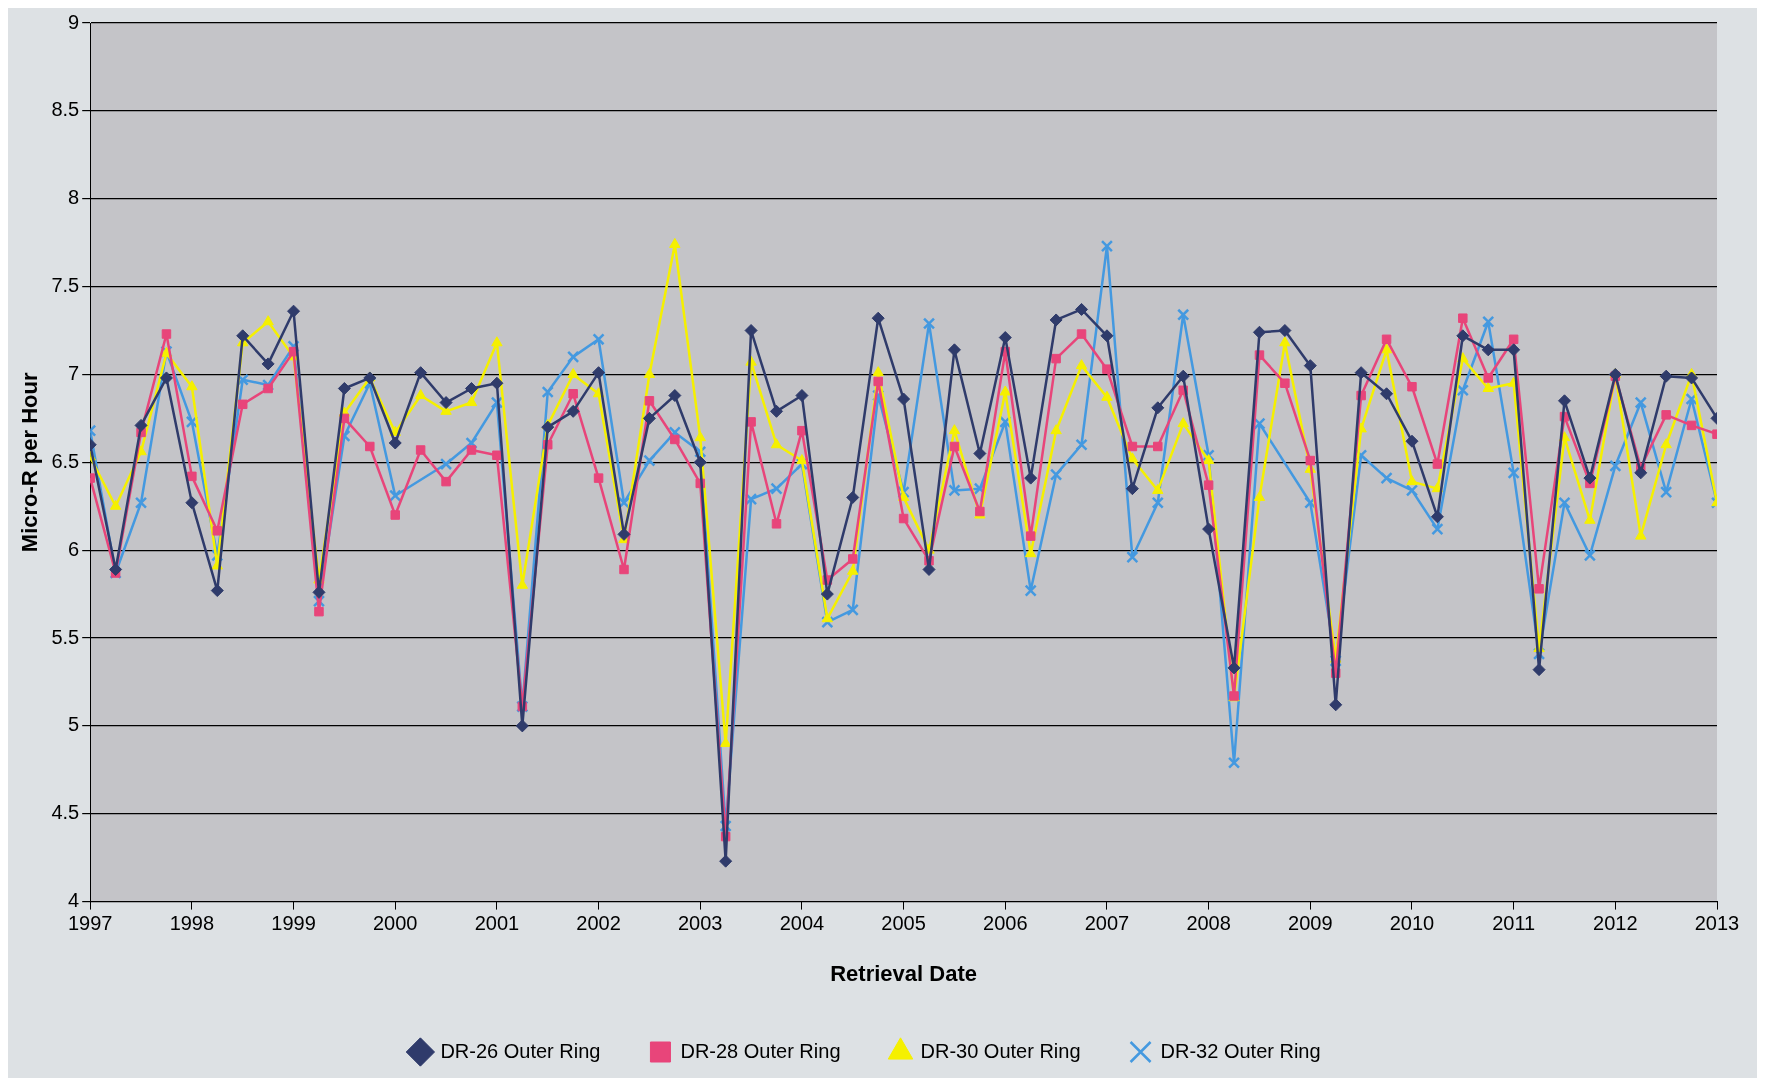 This screenshot has height=1089, width=1765. Describe the element at coordinates (74, 197) in the screenshot. I see `y-tick-label: 8` at that location.